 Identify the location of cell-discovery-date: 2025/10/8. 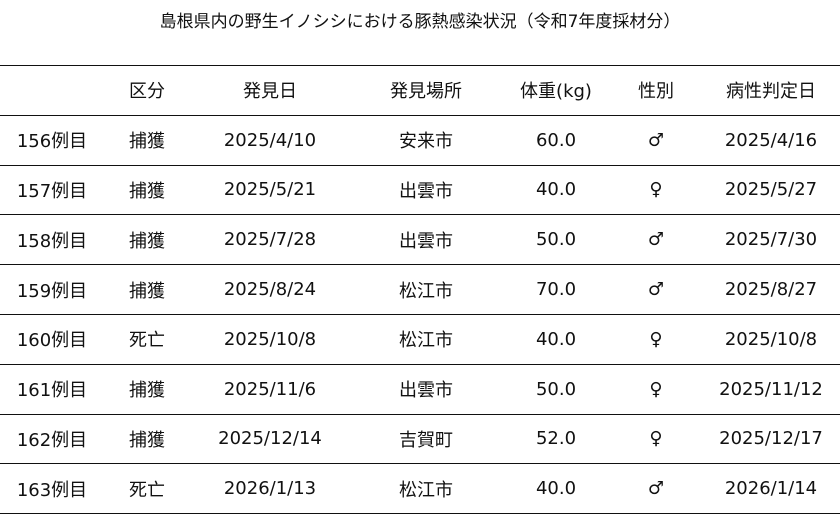
(270, 339).